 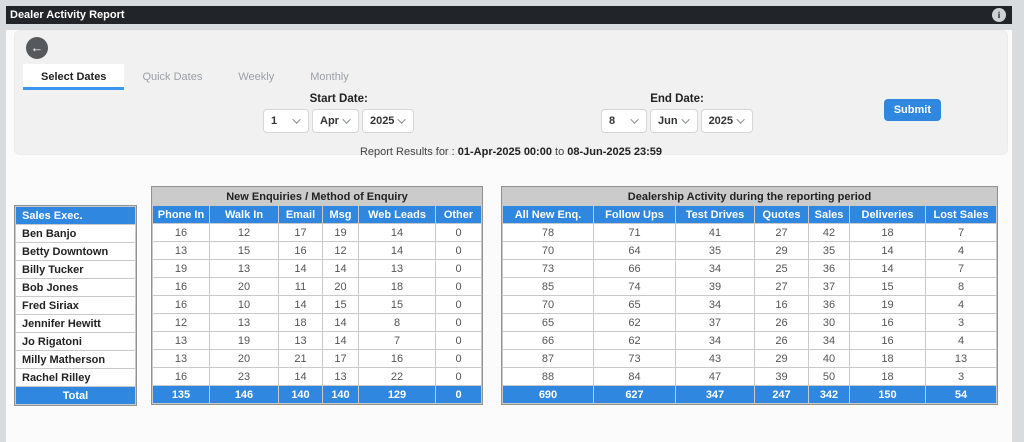 I want to click on end-date-group: End Date: 8 Jun 2025, so click(x=677, y=113).